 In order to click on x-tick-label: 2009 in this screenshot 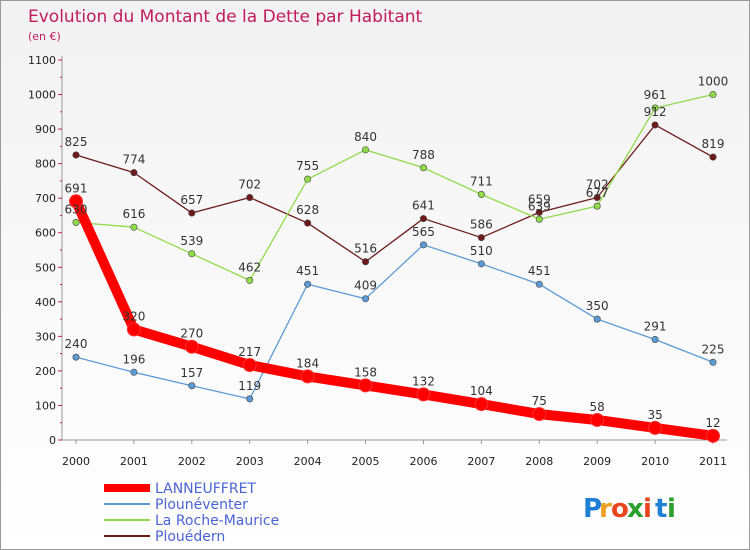, I will do `click(597, 461)`.